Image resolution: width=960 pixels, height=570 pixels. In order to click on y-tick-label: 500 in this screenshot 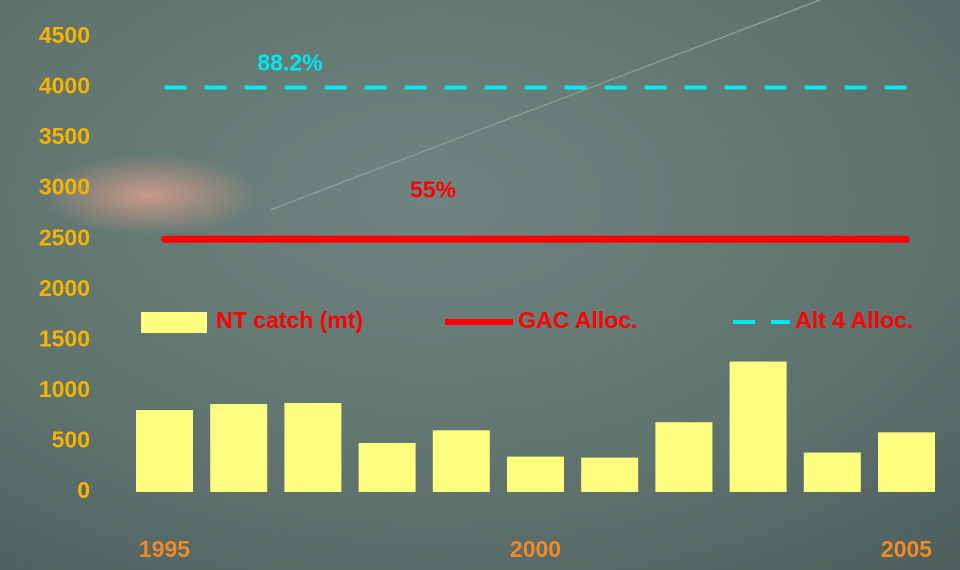, I will do `click(71, 440)`.